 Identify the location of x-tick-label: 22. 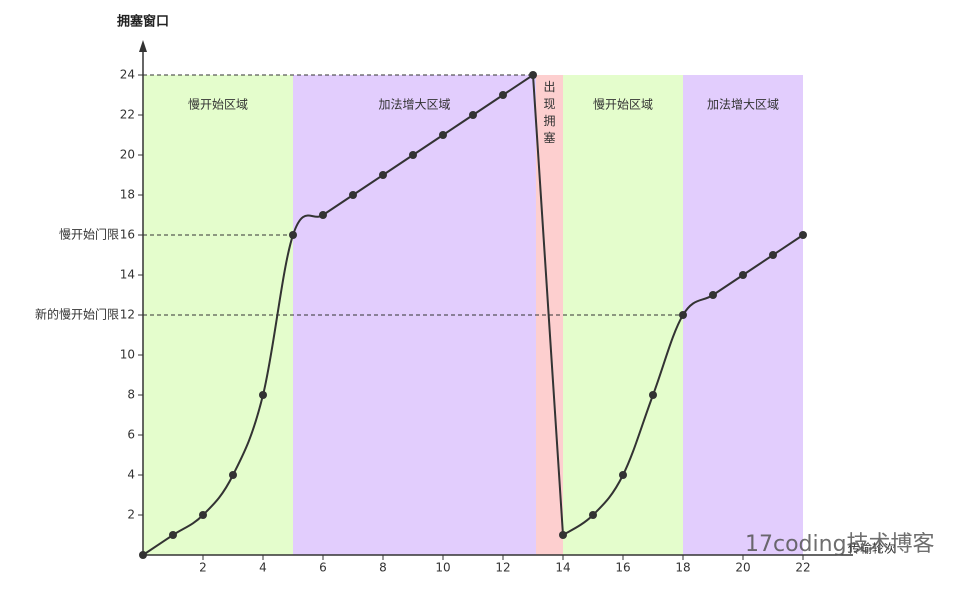
(802, 568).